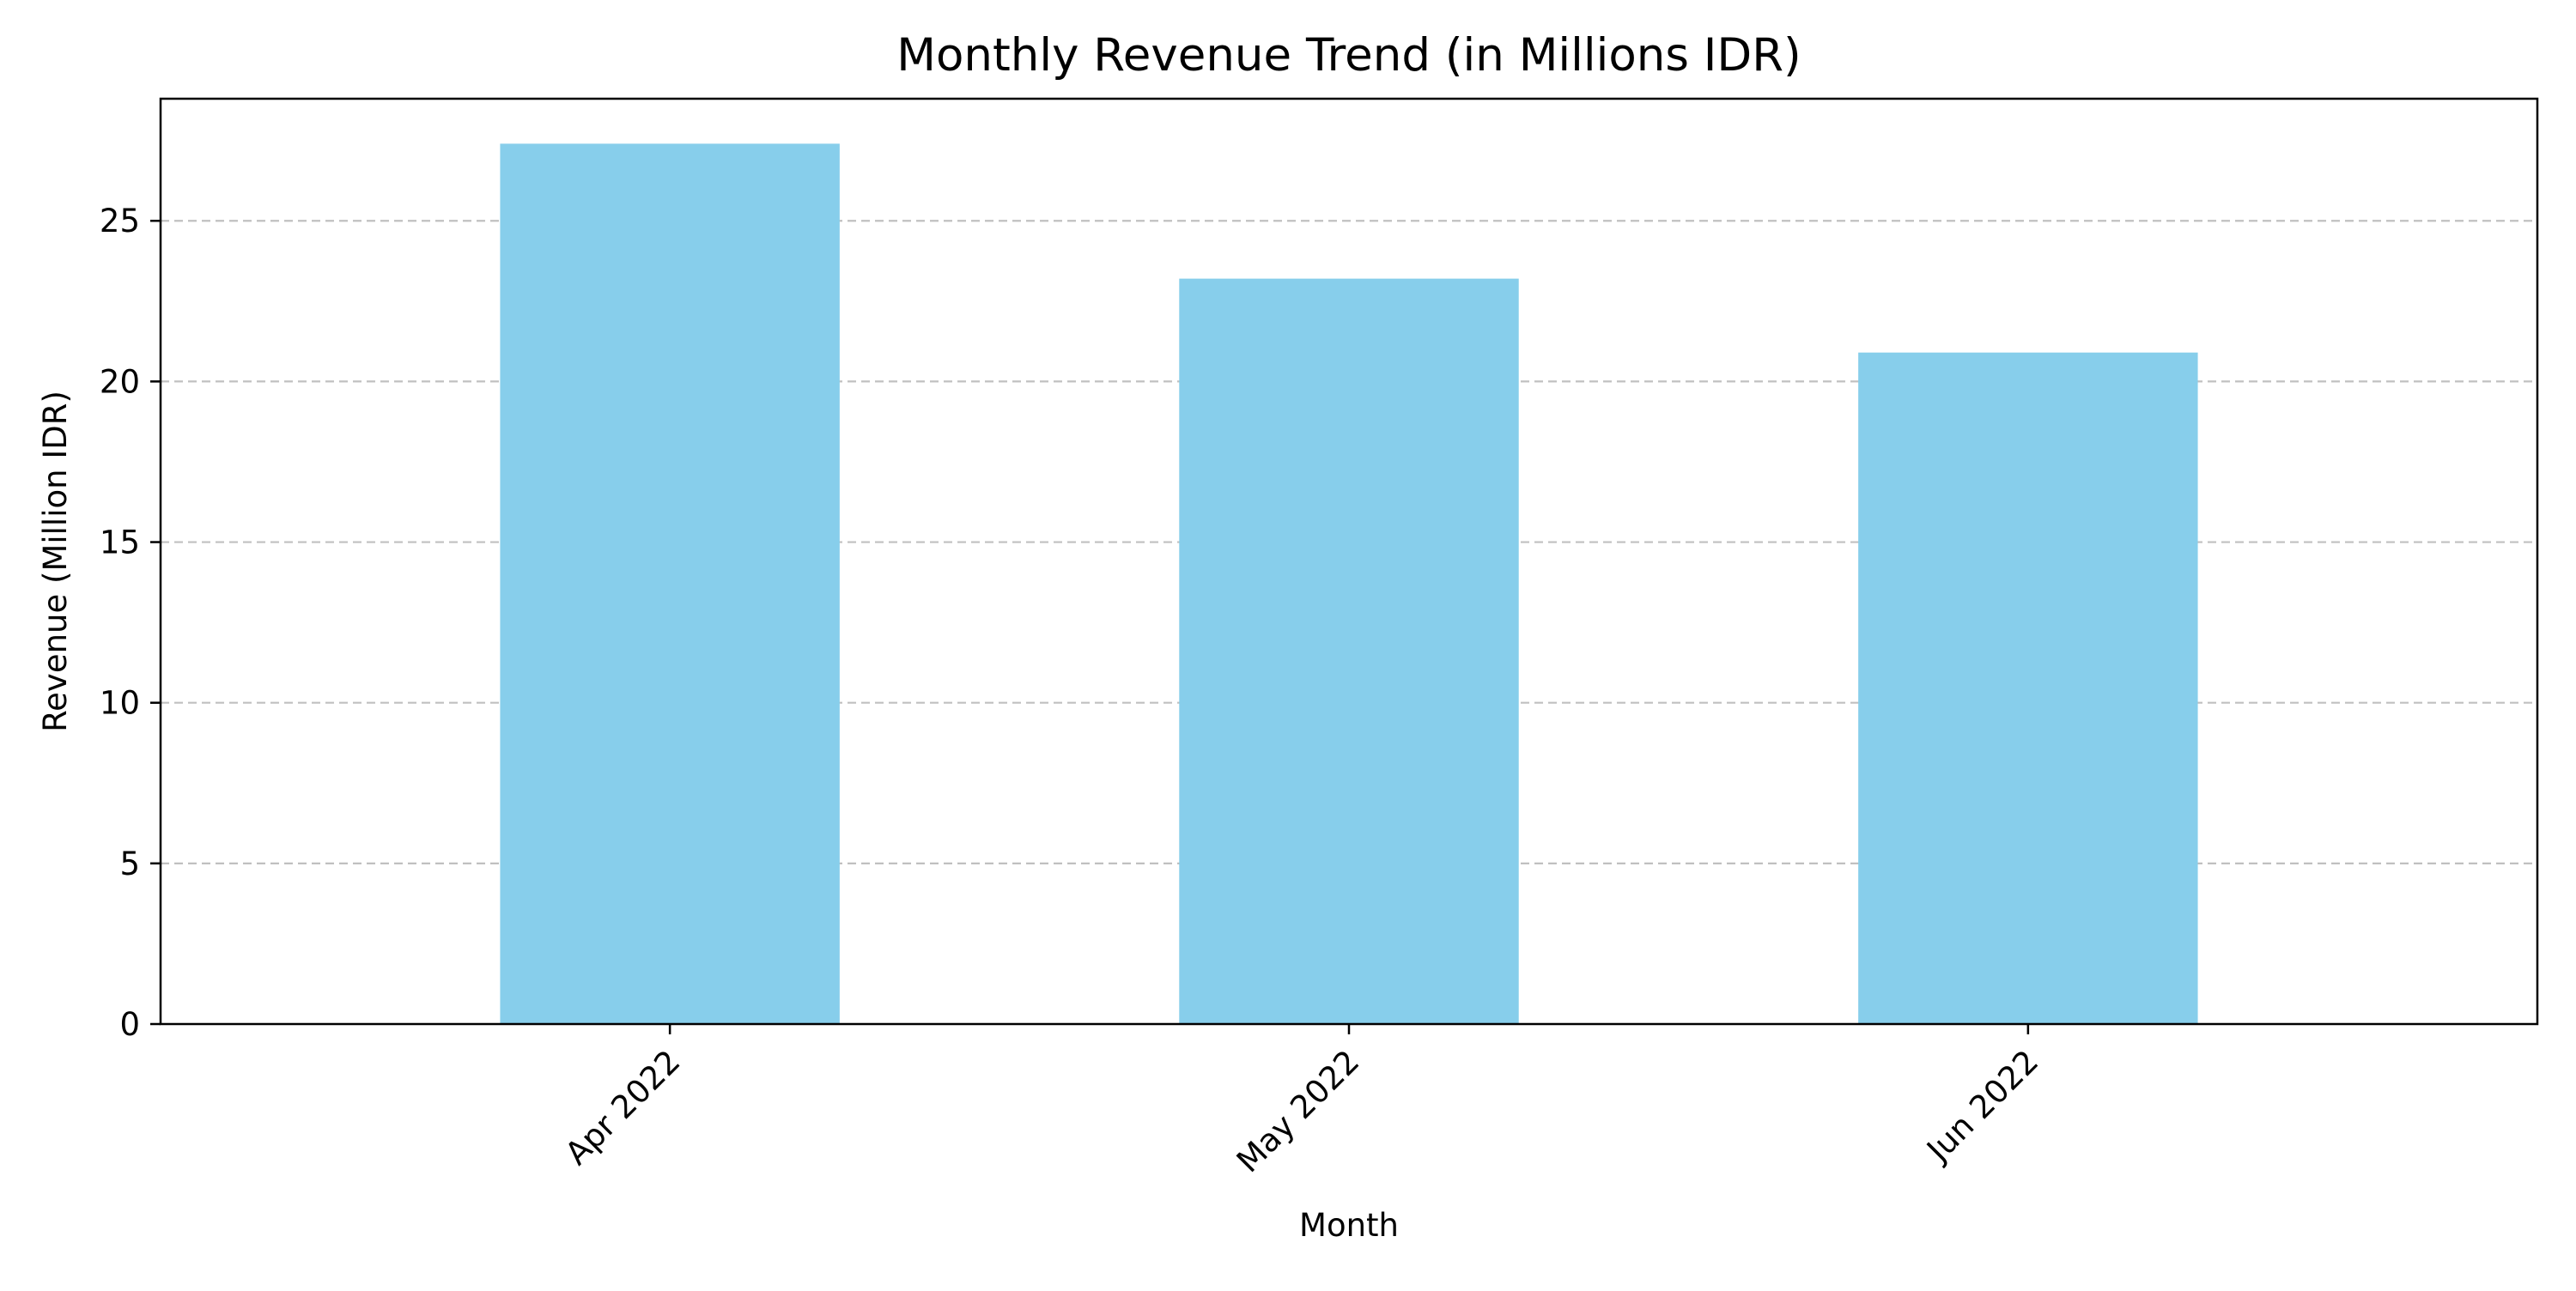 The height and width of the screenshot is (1291, 2576). I want to click on x-axis-label: Month, so click(1349, 1225).